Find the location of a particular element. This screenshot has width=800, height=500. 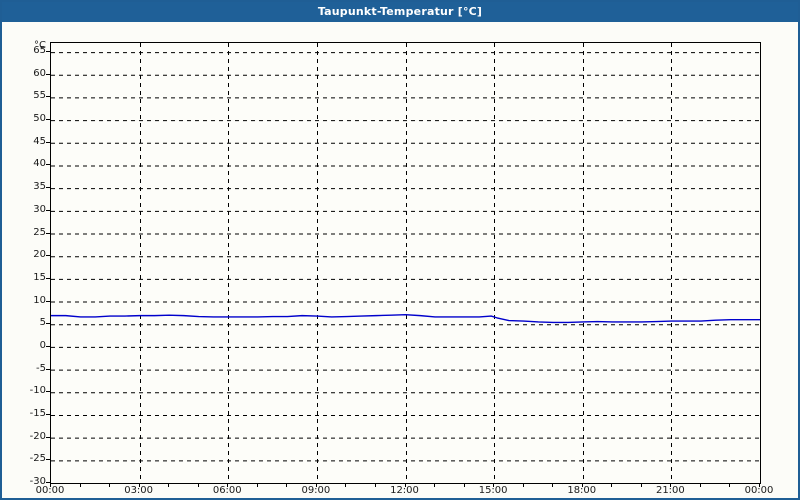

y-axis-tick-label: 65 is located at coordinates (39, 51).